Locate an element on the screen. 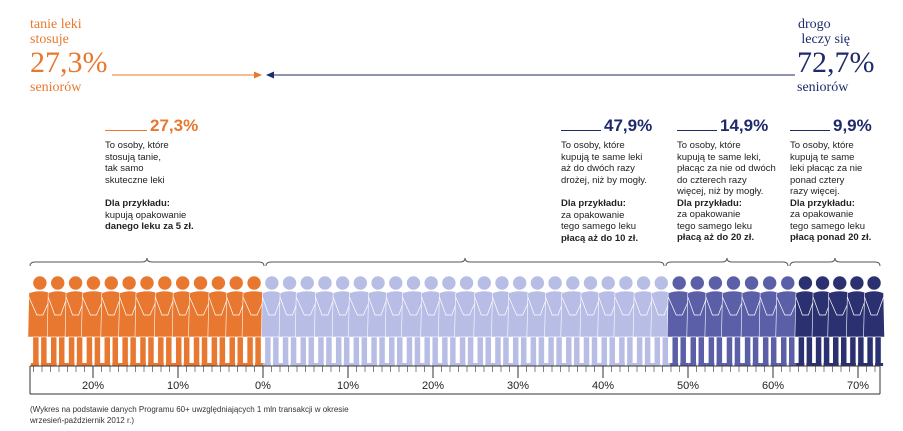 This screenshot has height=431, width=903. left-label-line2: stosuje is located at coordinates (49, 39).